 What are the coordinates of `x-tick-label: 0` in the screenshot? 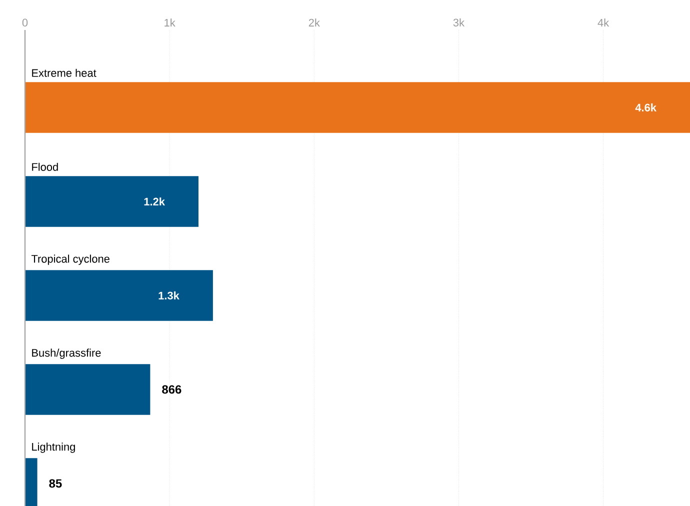 It's located at (25, 22).